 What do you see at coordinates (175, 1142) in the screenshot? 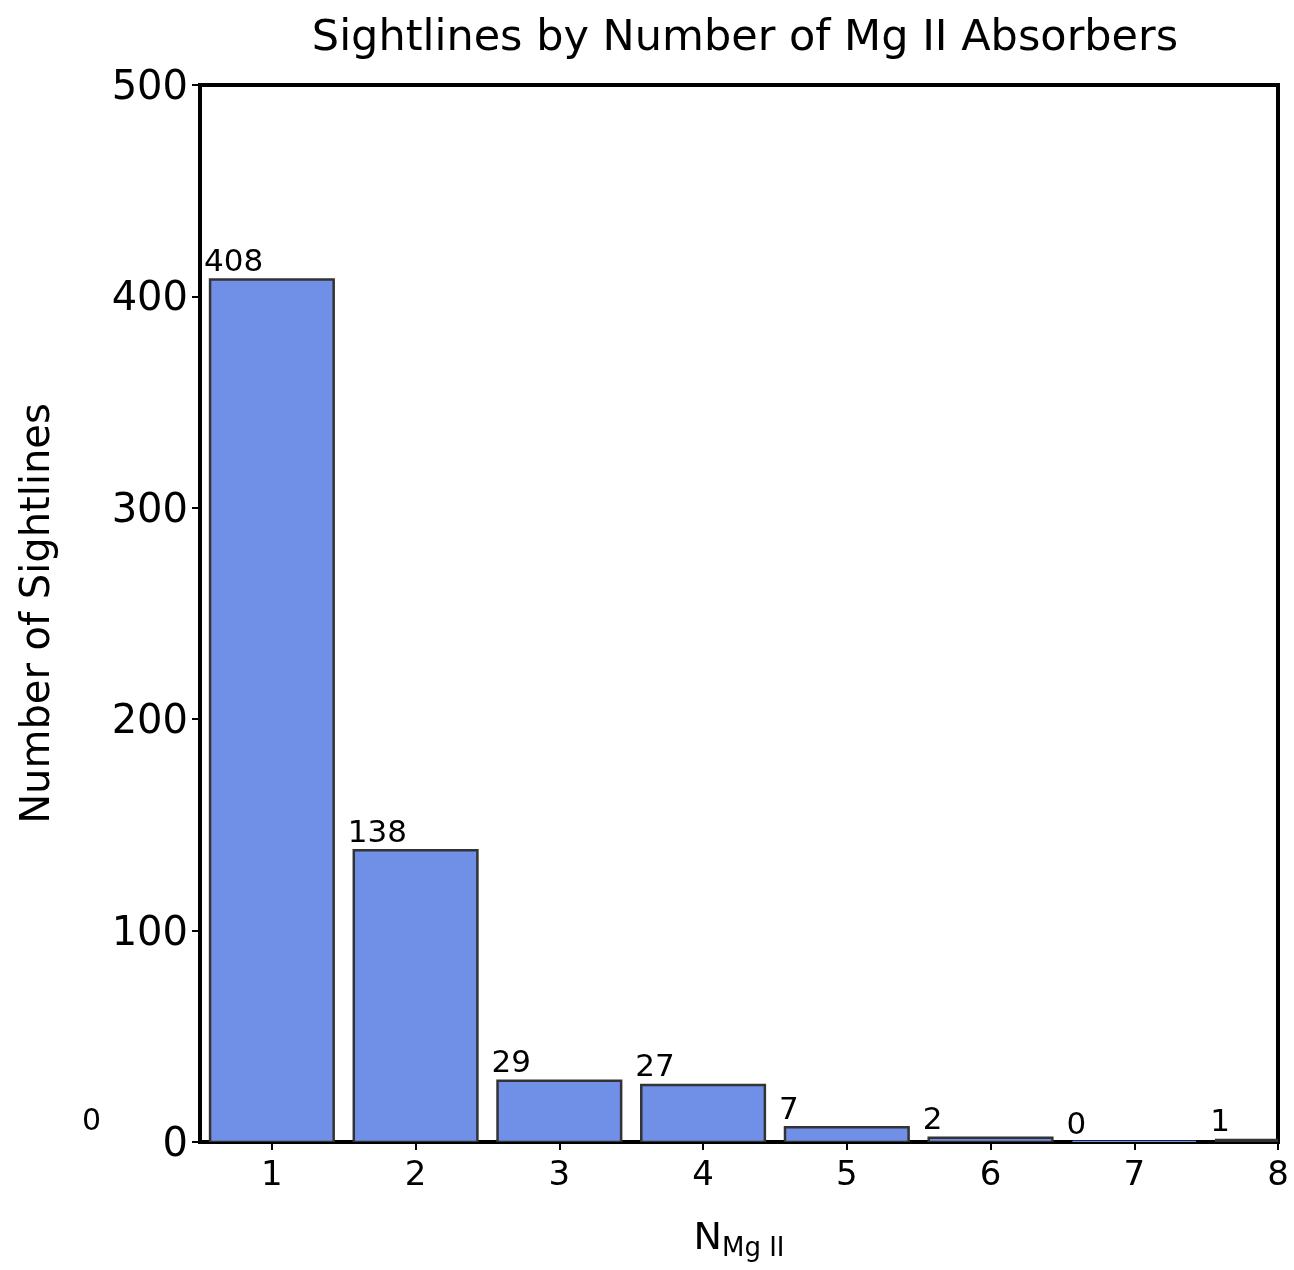
I see `y-tick-label: 0` at bounding box center [175, 1142].